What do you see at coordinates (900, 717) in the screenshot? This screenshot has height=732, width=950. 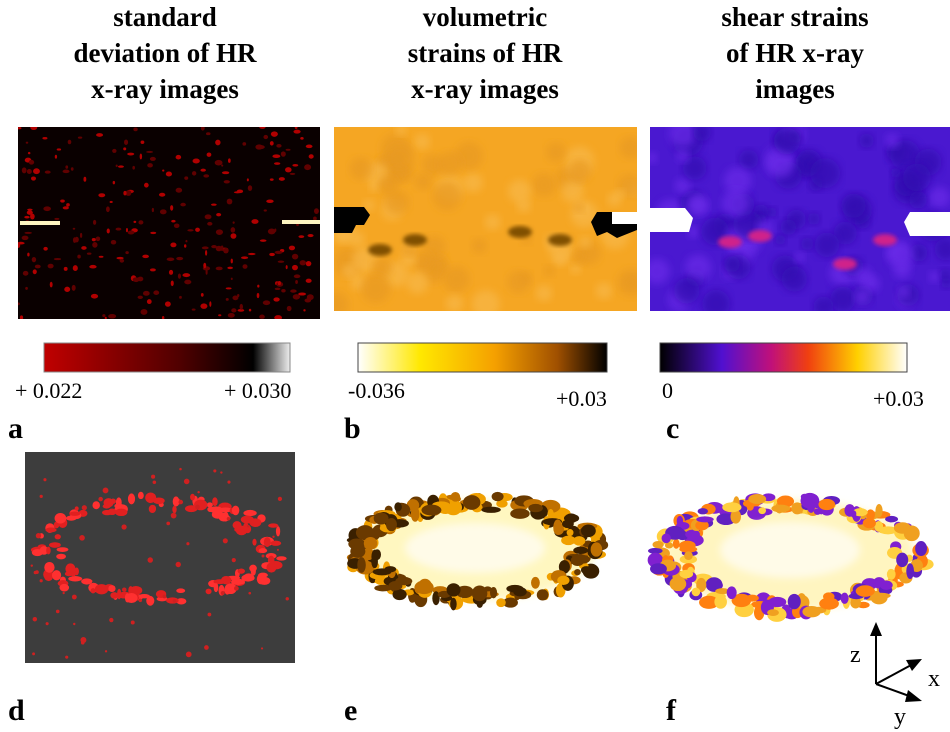 I see `axis-label: y` at bounding box center [900, 717].